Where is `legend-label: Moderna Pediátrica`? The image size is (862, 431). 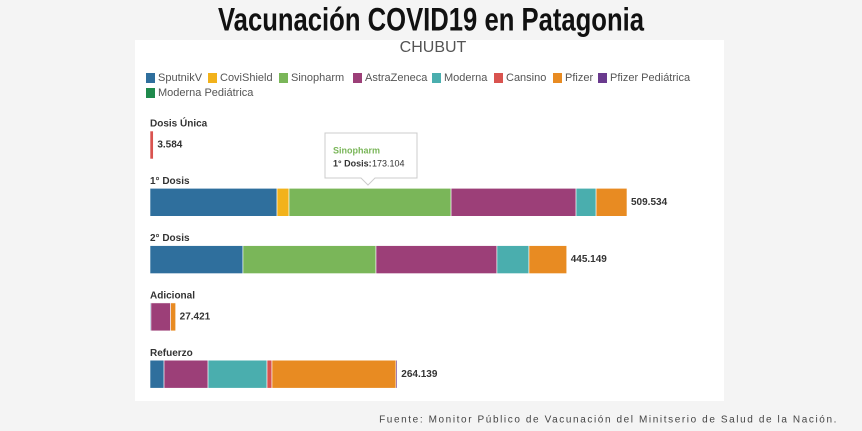 legend-label: Moderna Pediátrica is located at coordinates (206, 93).